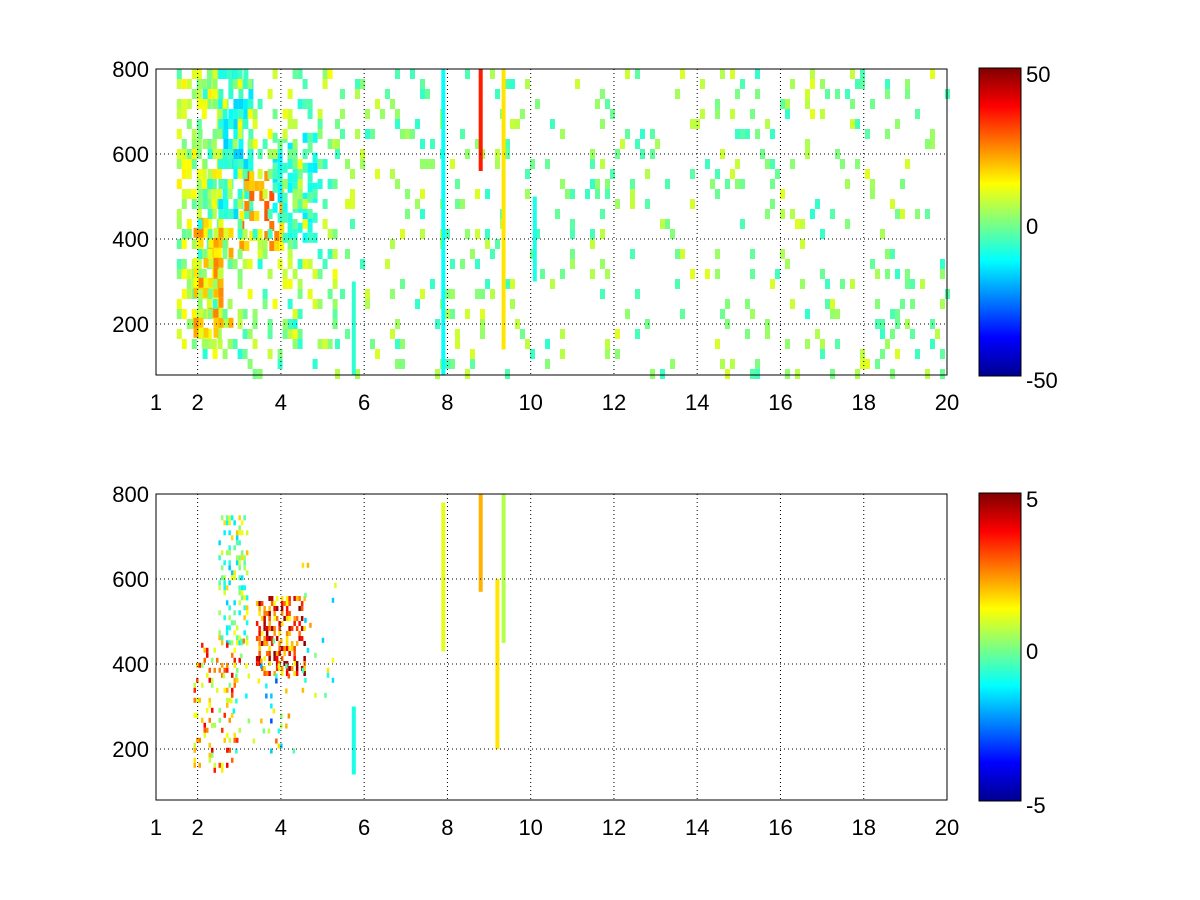 The height and width of the screenshot is (900, 1200). I want to click on heatmap-streak, so click(480, 543).